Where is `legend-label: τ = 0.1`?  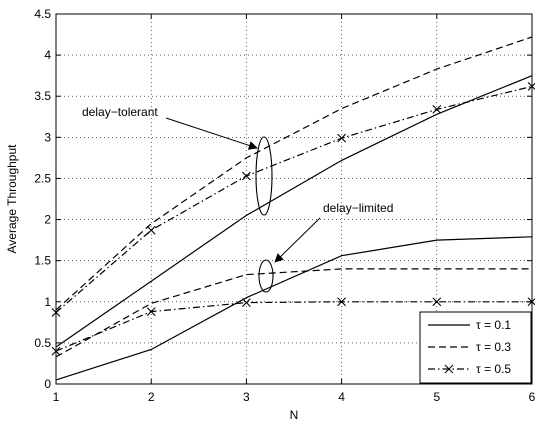 legend-label: τ = 0.1 is located at coordinates (493, 325).